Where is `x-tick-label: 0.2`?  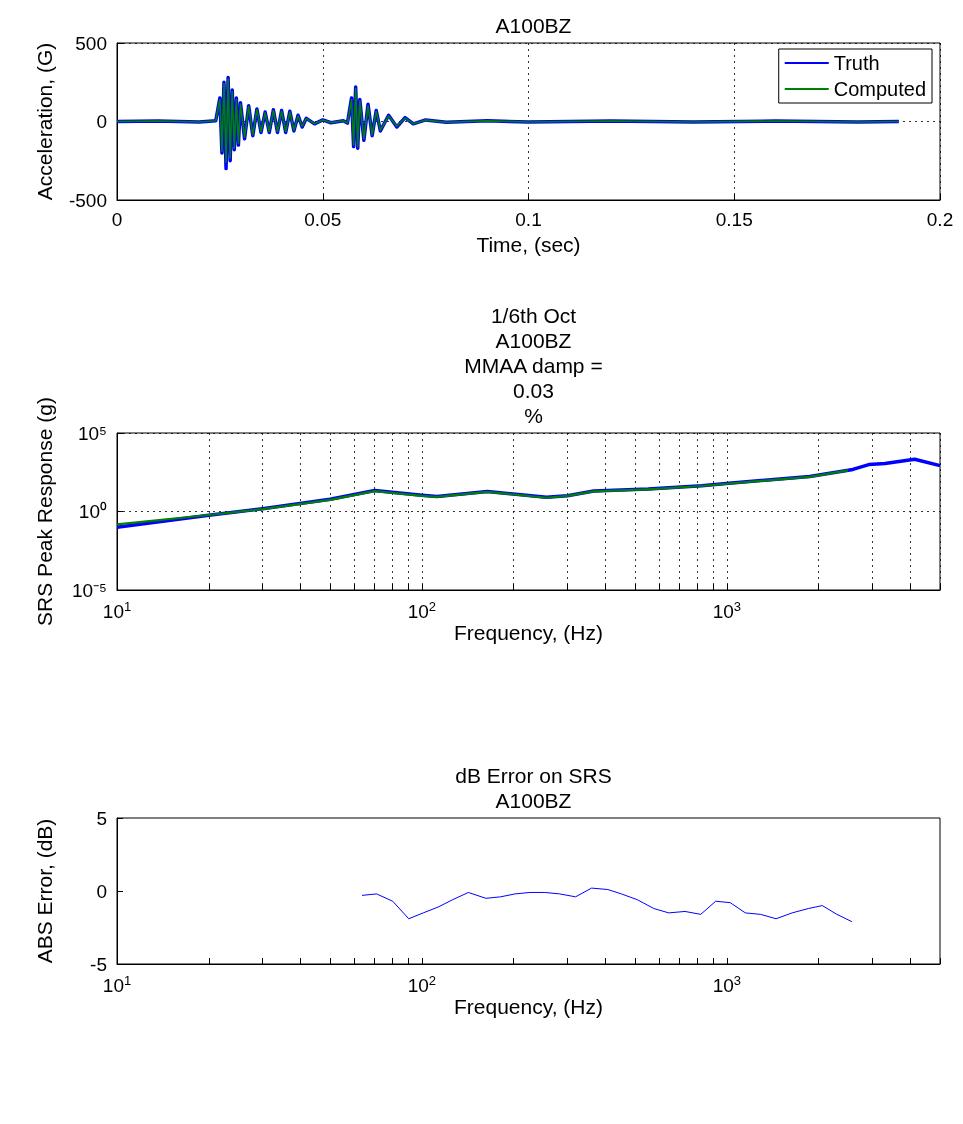
x-tick-label: 0.2 is located at coordinates (940, 219).